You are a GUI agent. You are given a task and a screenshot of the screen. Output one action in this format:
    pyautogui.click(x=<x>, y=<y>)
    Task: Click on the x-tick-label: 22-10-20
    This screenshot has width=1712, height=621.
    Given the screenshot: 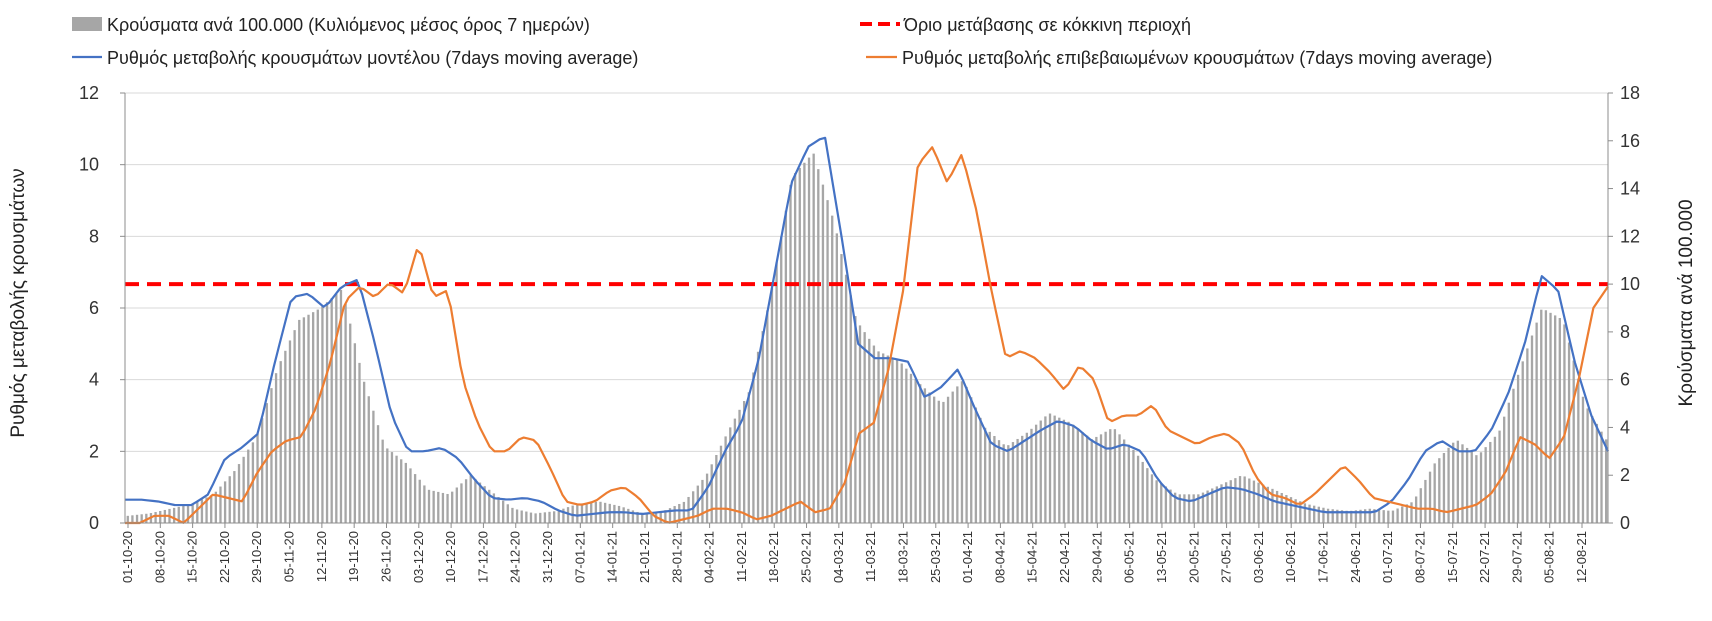 What is the action you would take?
    pyautogui.click(x=224, y=557)
    